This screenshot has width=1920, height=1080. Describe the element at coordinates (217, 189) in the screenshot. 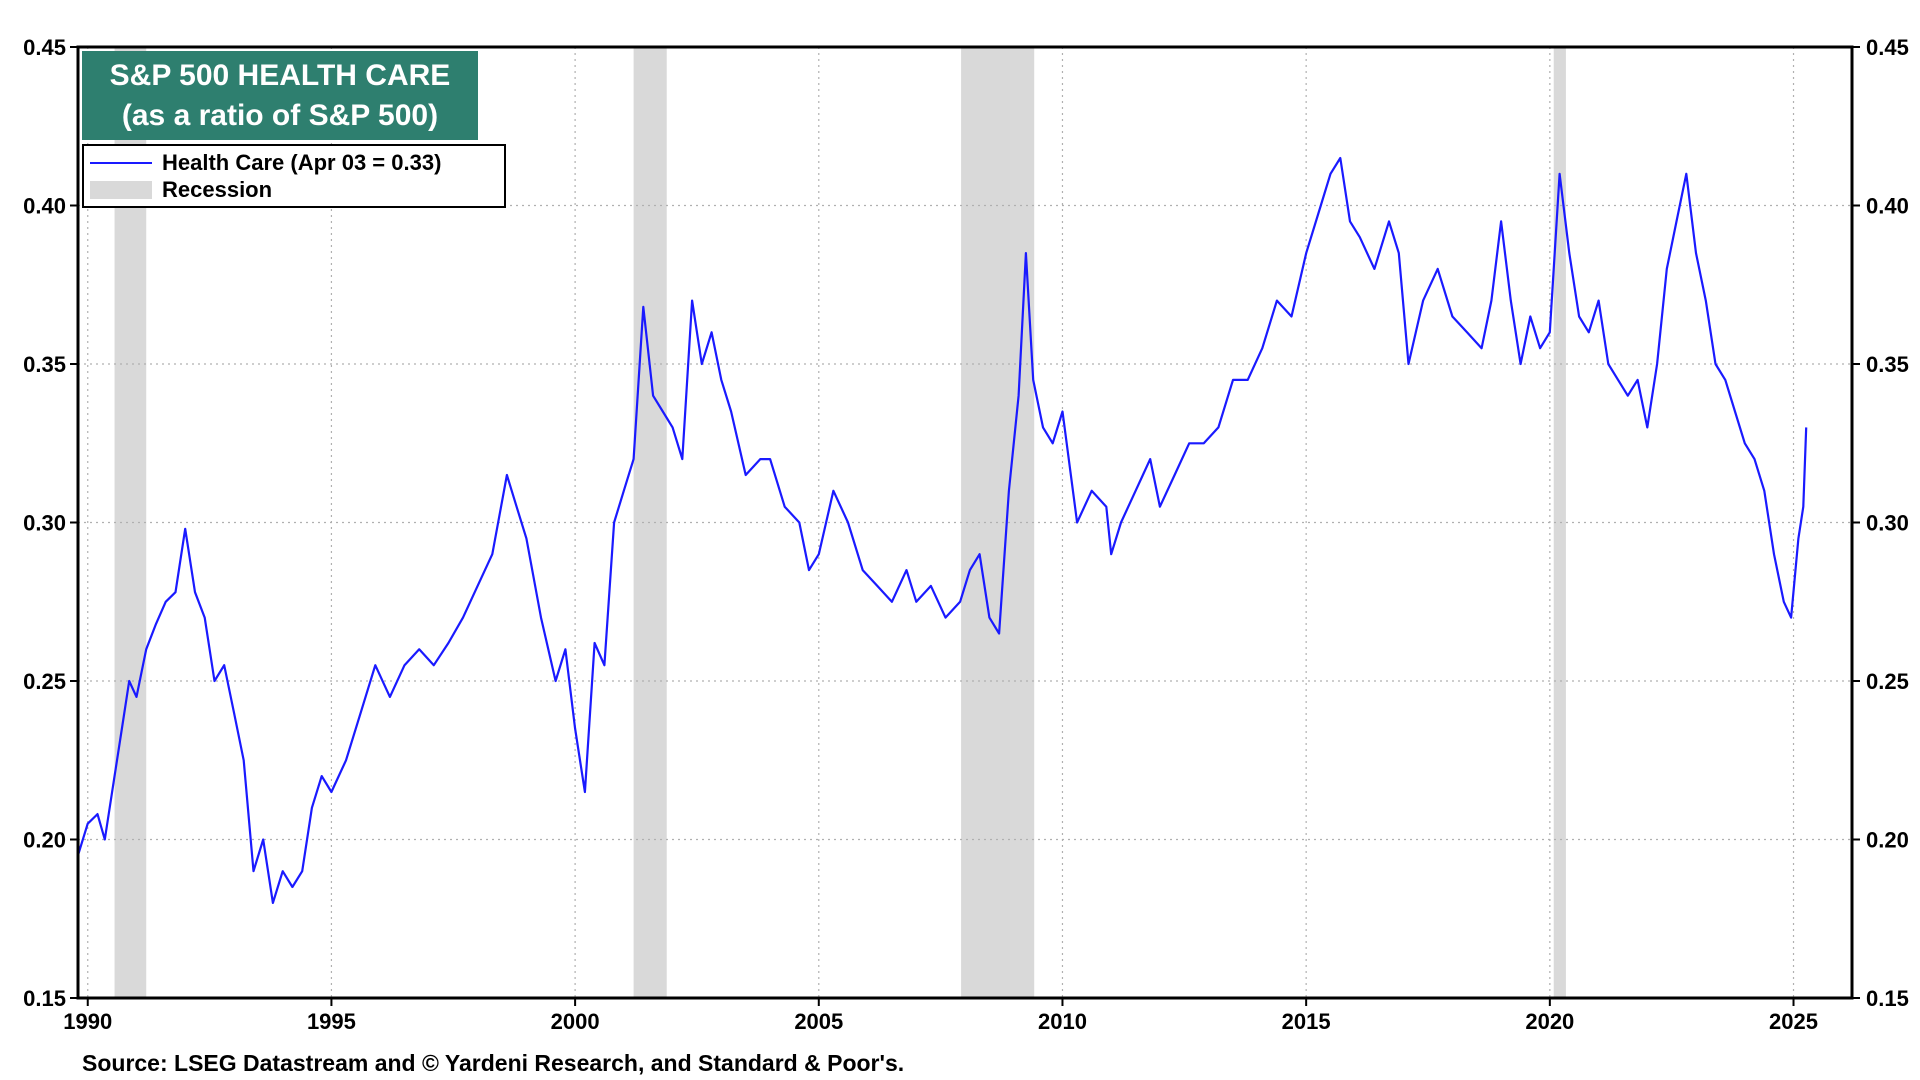

I see `legend-label-recession: Recession` at that location.